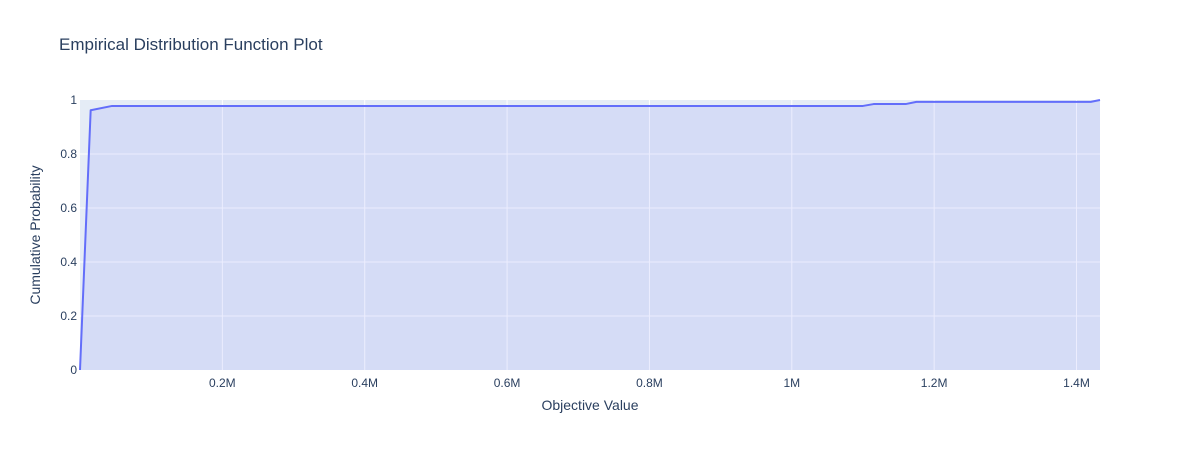  I want to click on y-tick-label: 0.6, so click(68, 208).